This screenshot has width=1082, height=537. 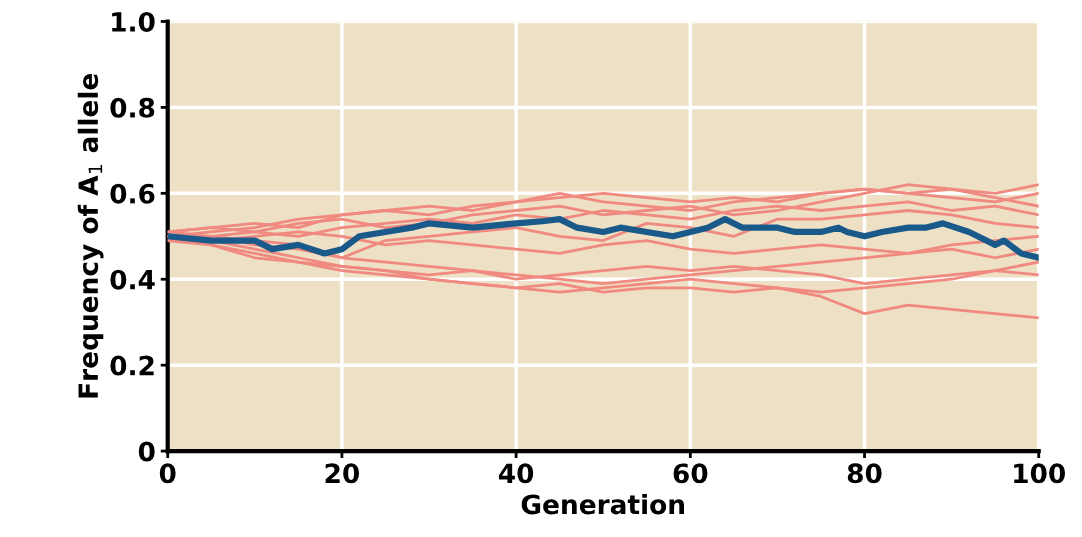 I want to click on y-tick-label: 1.0, so click(x=133, y=21).